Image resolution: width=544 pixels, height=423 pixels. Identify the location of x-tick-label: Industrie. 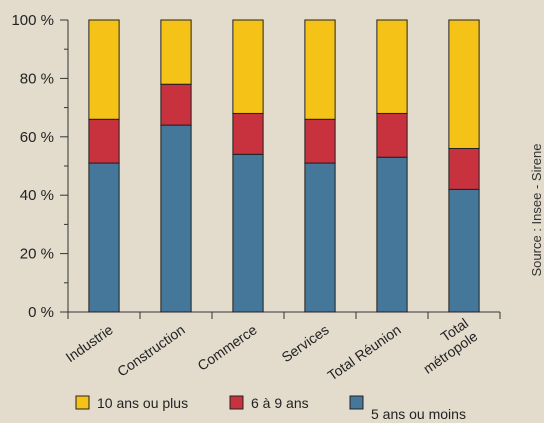
(89, 343).